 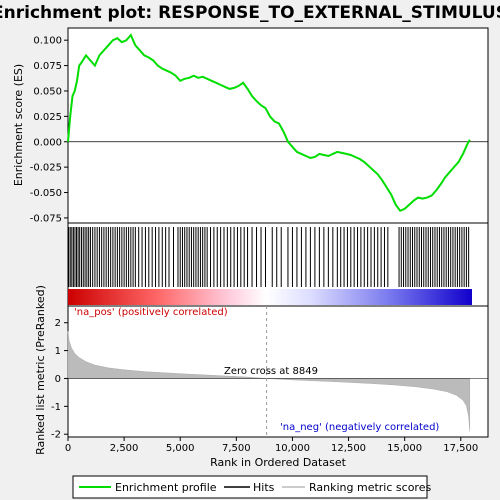 I want to click on x-axis-label: Rank in Ordered Dataset, so click(x=278, y=462).